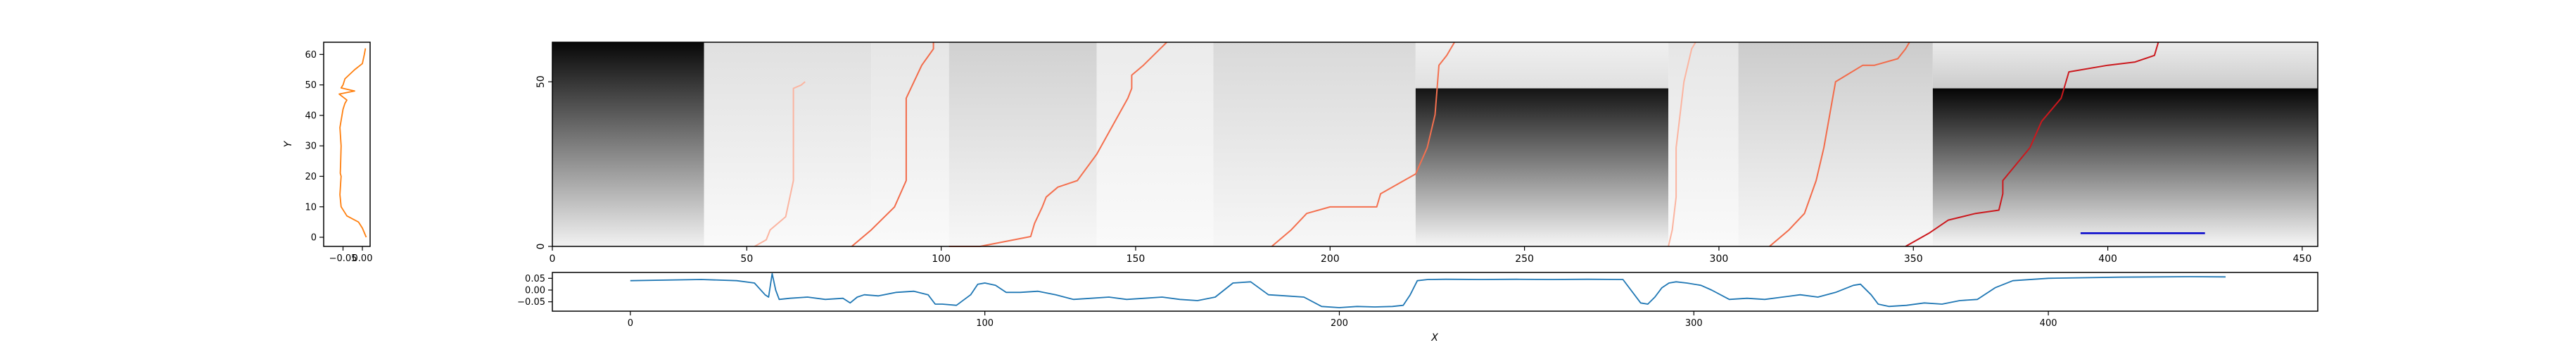 The height and width of the screenshot is (352, 2576). Describe the element at coordinates (535, 291) in the screenshot. I see `y-tick-label: 0.00` at that location.